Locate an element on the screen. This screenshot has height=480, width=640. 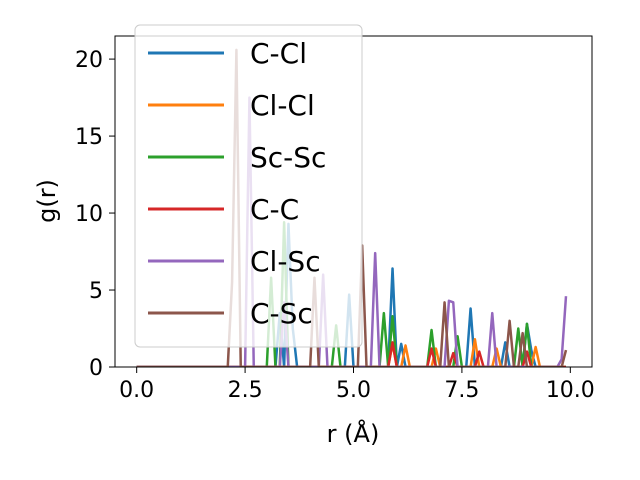
y-tick-label: 20 is located at coordinates (89, 60).